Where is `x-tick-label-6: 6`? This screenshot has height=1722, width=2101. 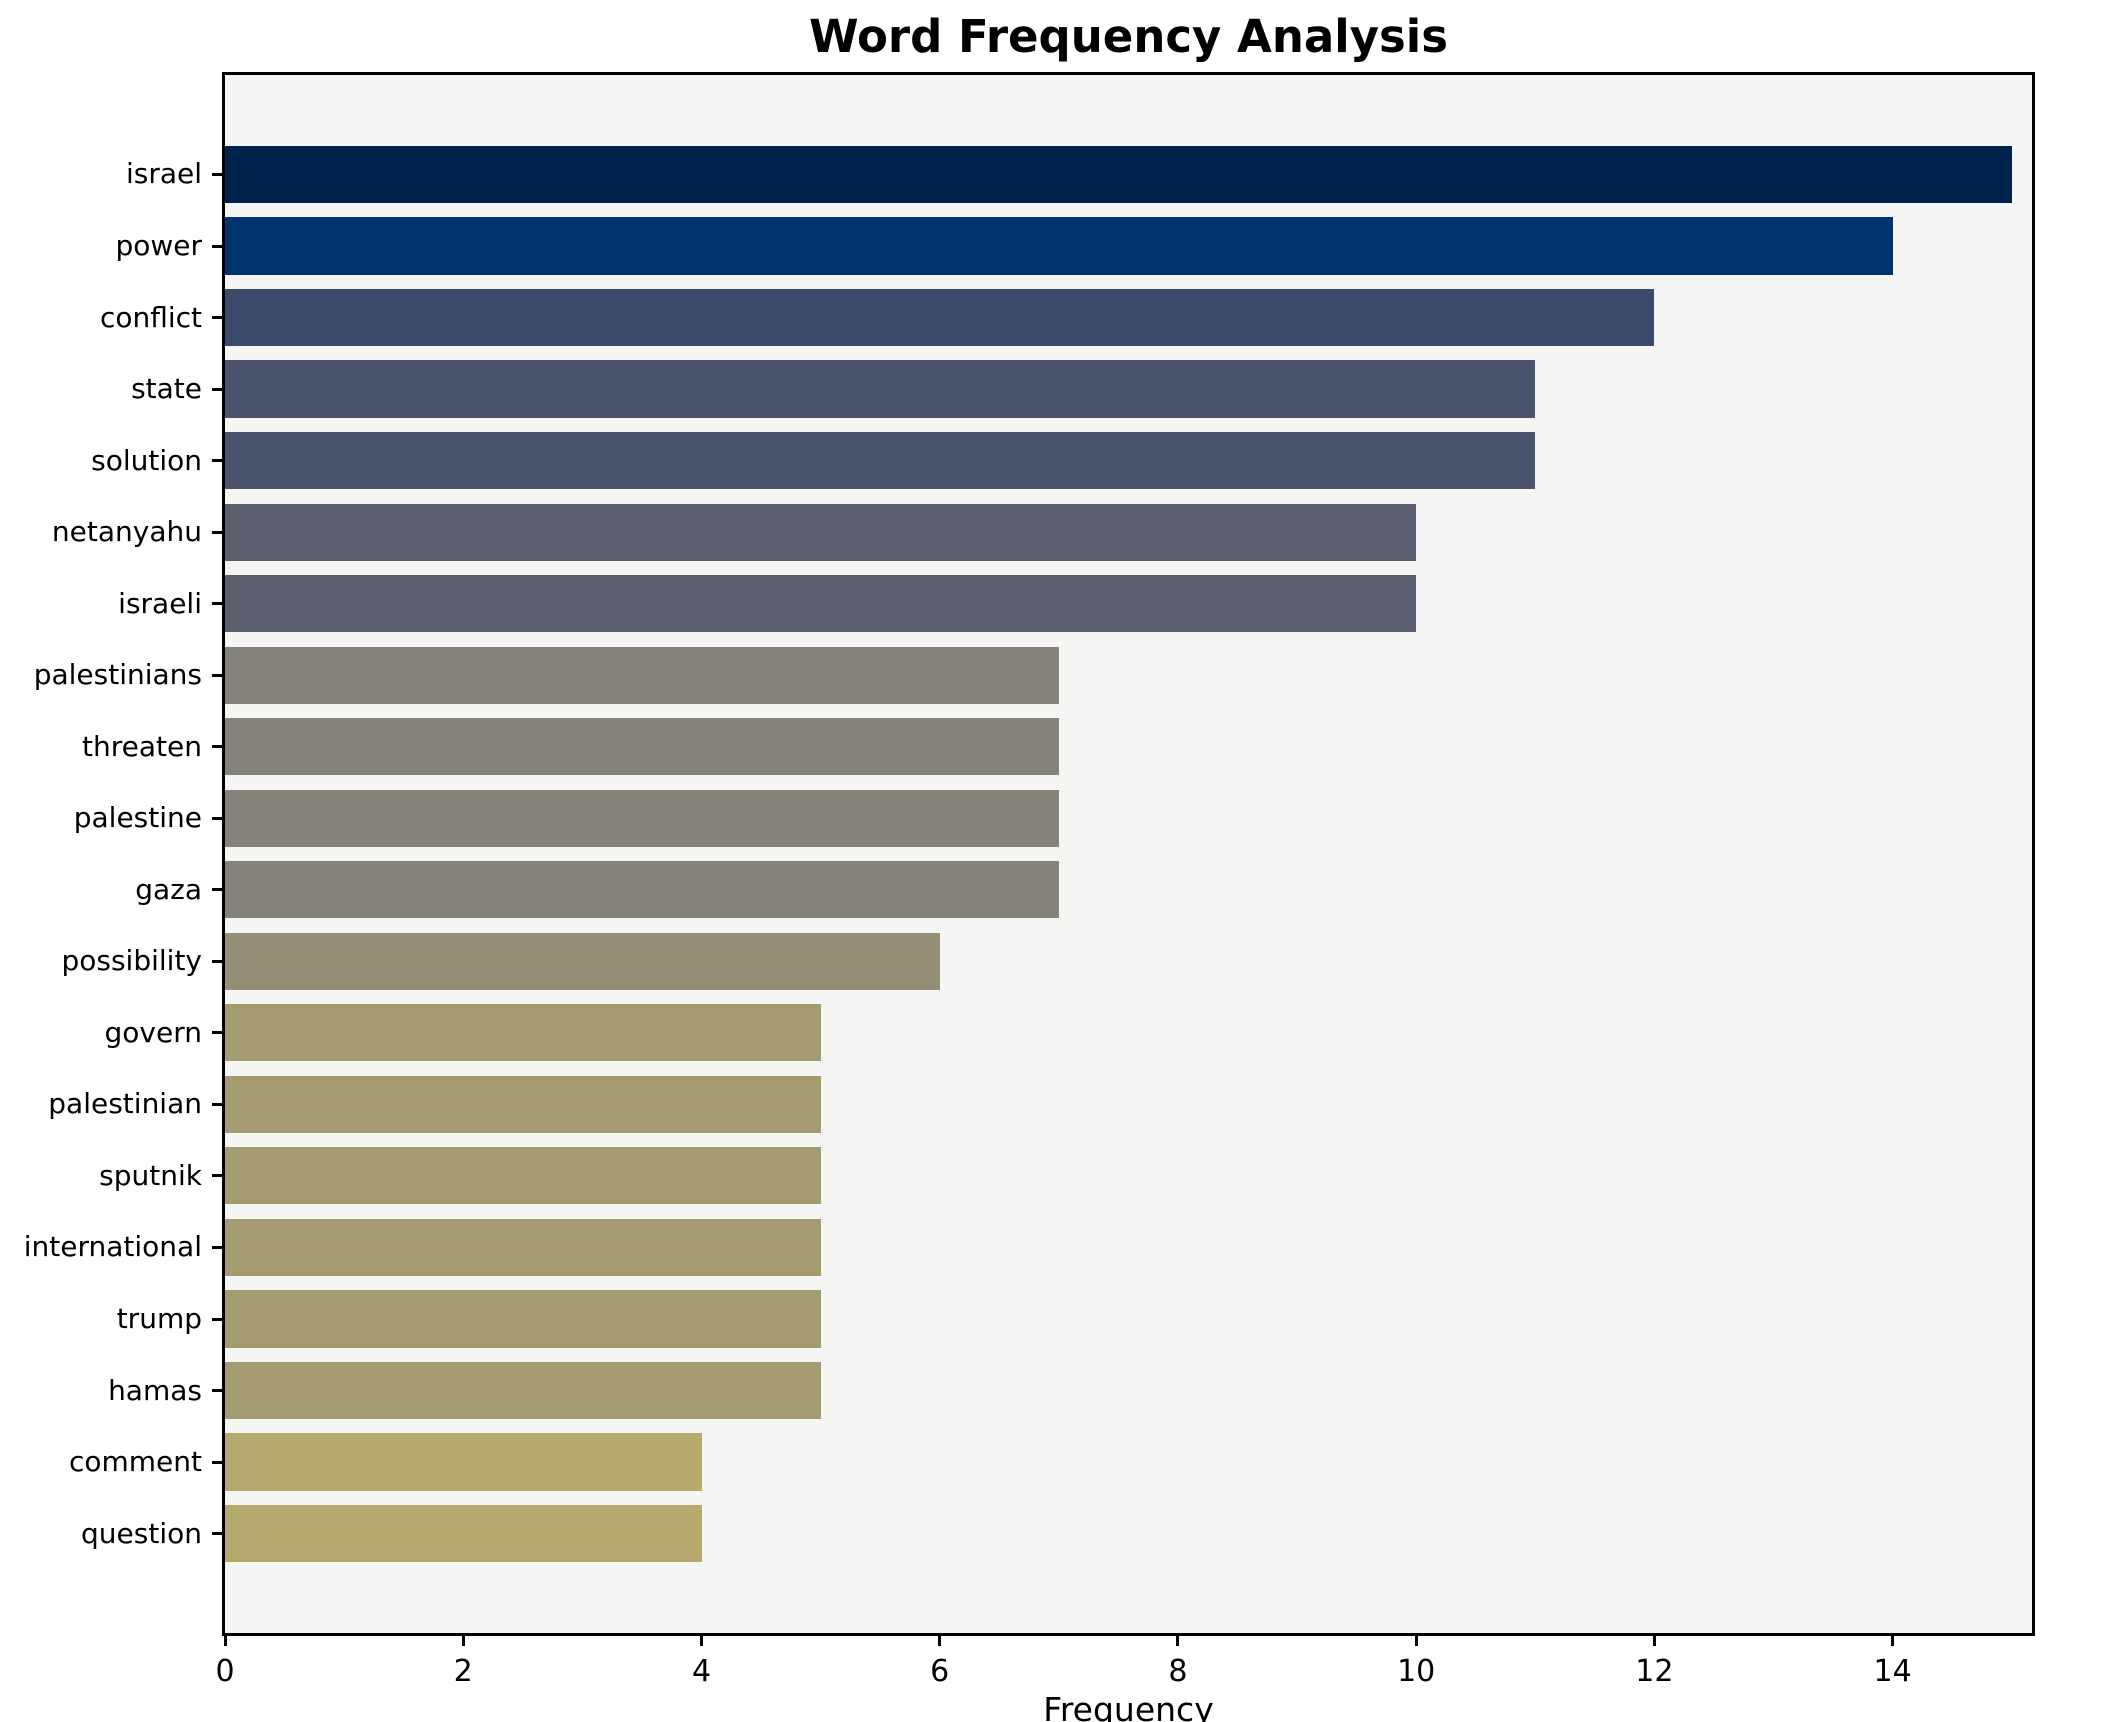 x-tick-label-6: 6 is located at coordinates (940, 1671).